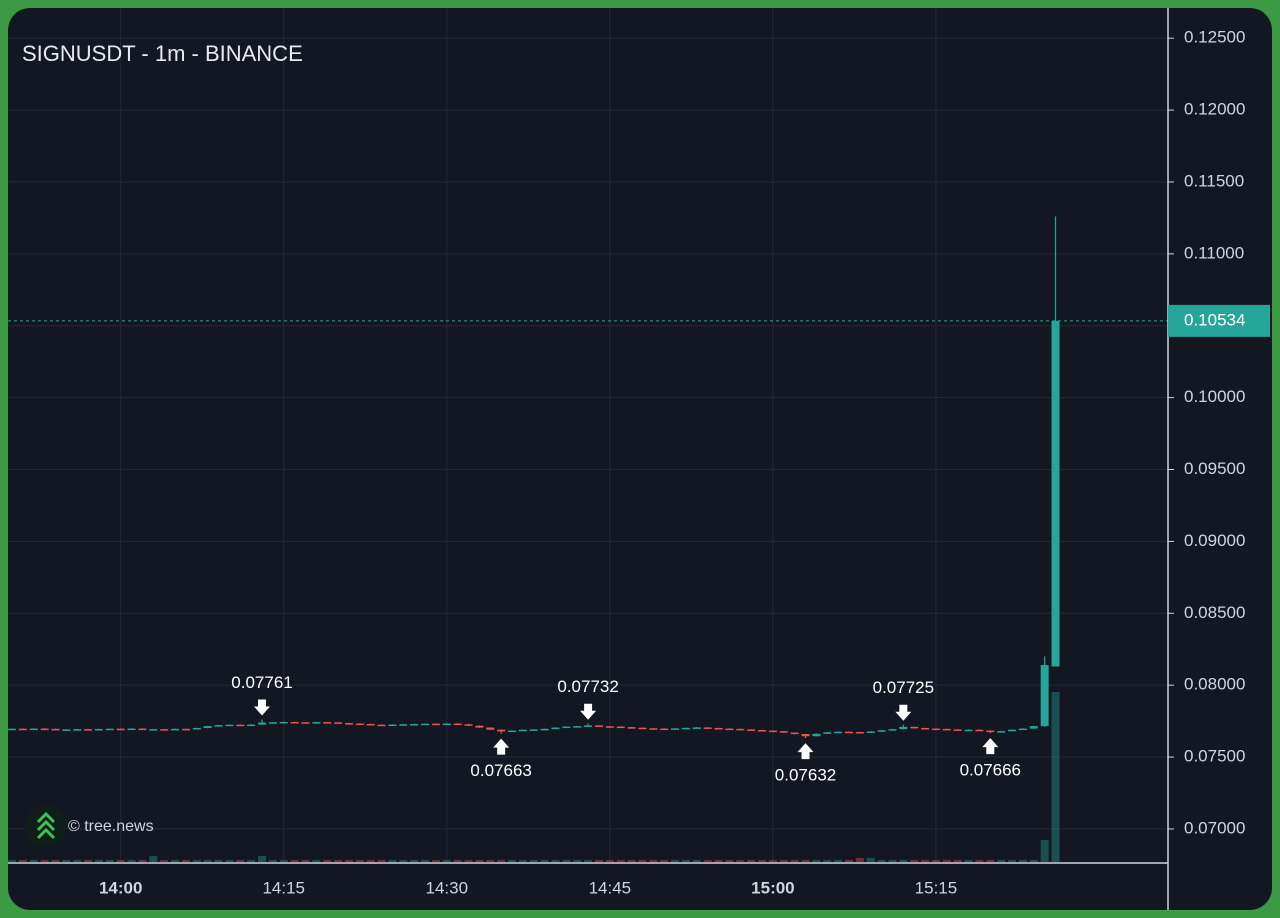 This screenshot has height=918, width=1280. I want to click on last-price-label: 0.10534, so click(1214, 319).